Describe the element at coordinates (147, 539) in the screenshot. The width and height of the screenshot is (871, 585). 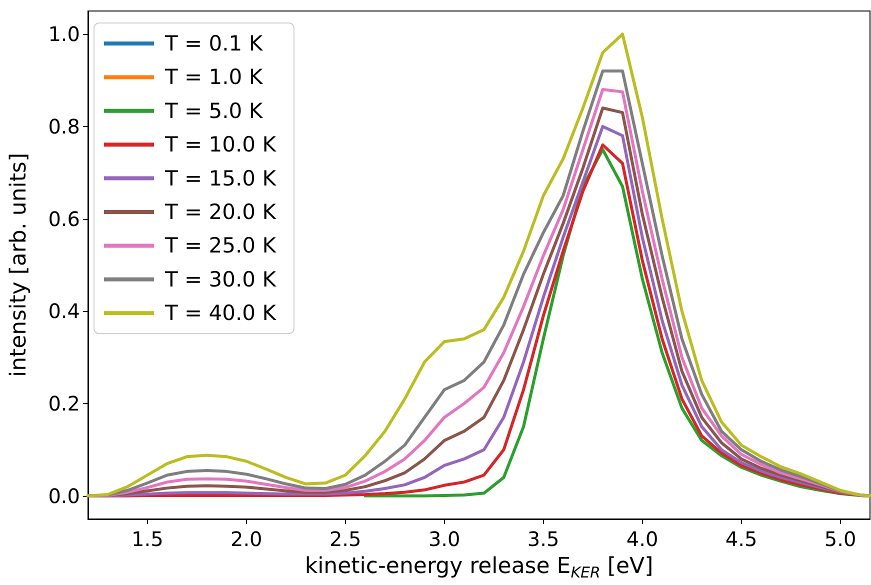
I see `x-tick-label: 1.5` at that location.